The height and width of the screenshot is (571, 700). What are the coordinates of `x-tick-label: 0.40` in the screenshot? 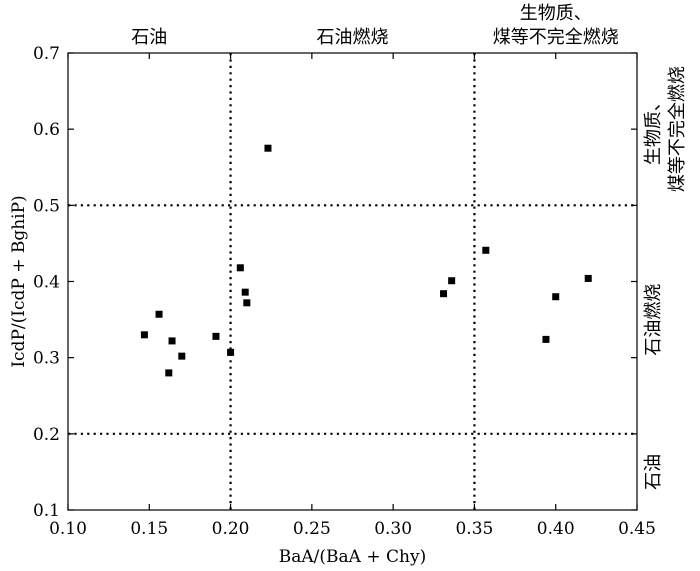 It's located at (556, 529).